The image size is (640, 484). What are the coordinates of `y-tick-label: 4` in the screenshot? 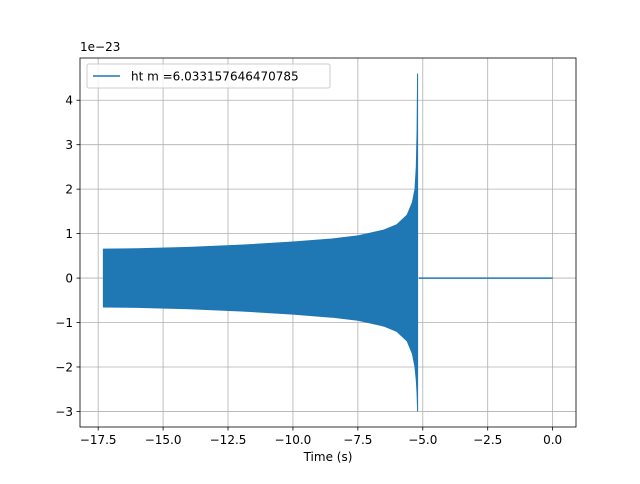 It's located at (69, 101).